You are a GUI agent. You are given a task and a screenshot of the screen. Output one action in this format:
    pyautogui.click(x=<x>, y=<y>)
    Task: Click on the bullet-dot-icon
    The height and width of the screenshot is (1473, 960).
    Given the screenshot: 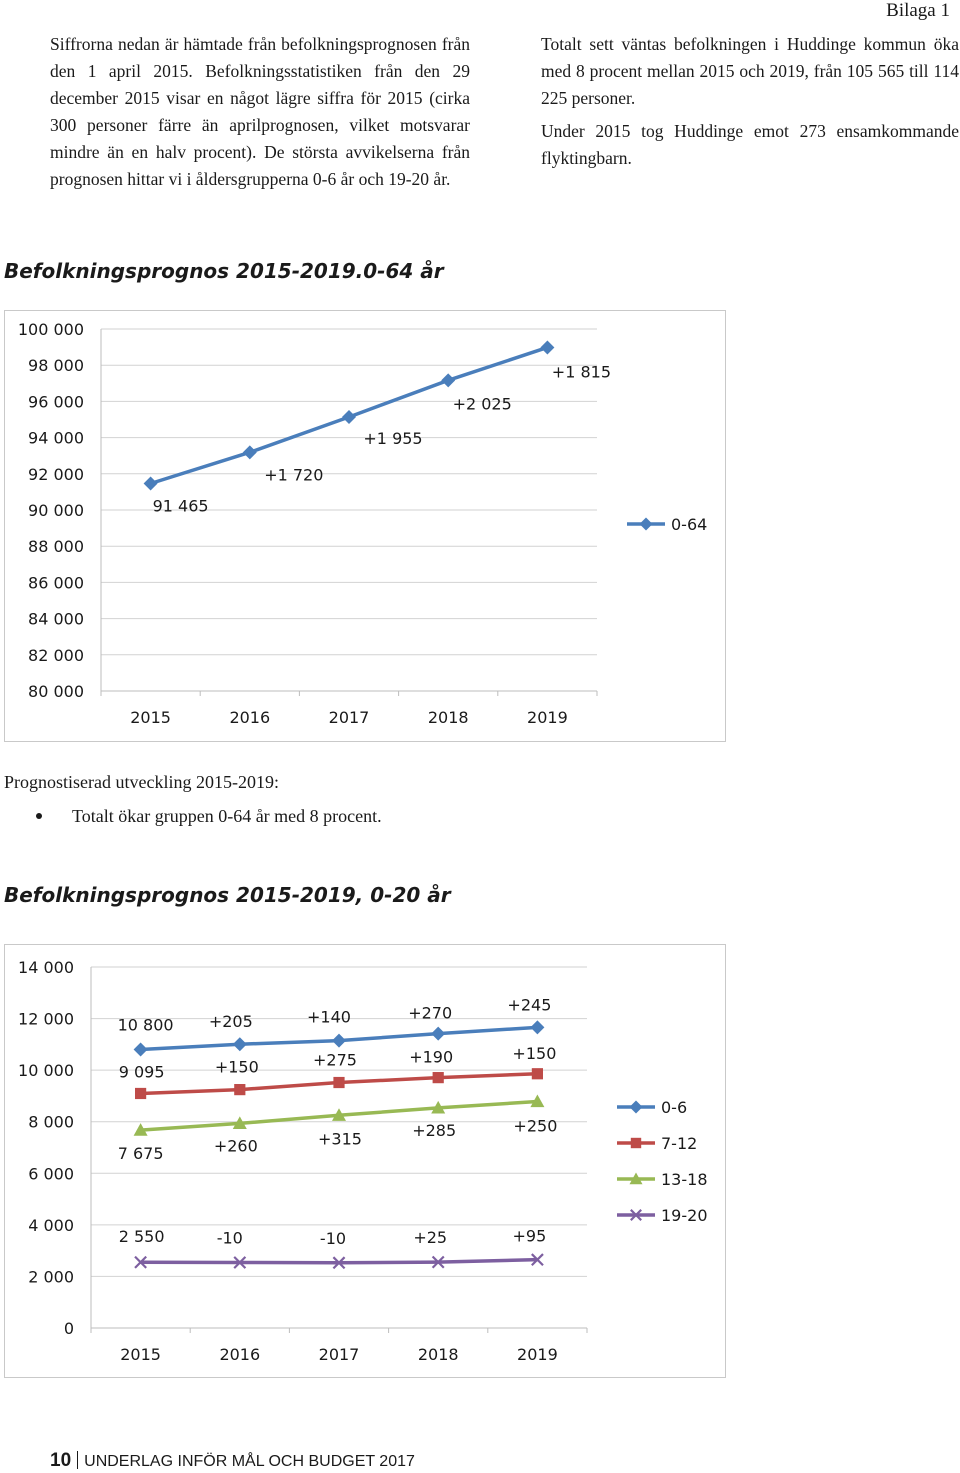 What is the action you would take?
    pyautogui.click(x=39, y=815)
    